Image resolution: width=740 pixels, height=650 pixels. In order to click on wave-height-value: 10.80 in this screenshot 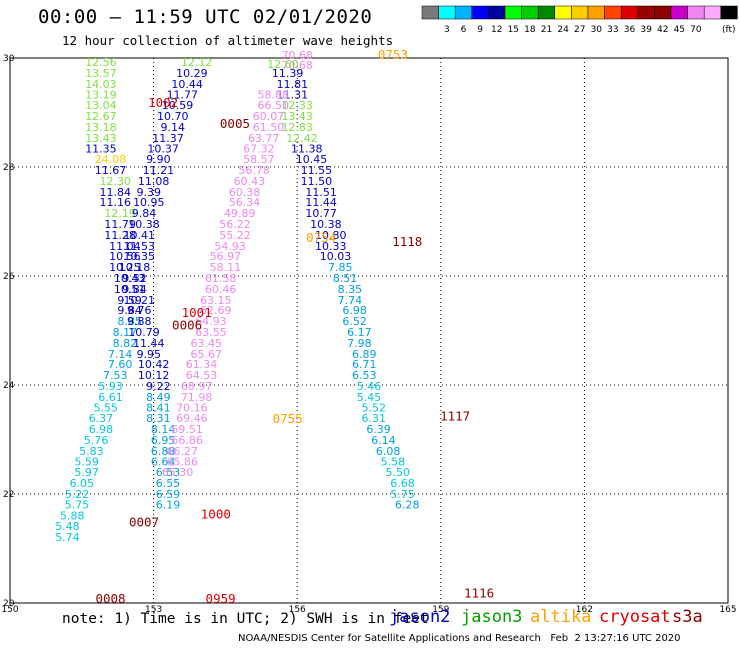, I will do `click(331, 235)`.